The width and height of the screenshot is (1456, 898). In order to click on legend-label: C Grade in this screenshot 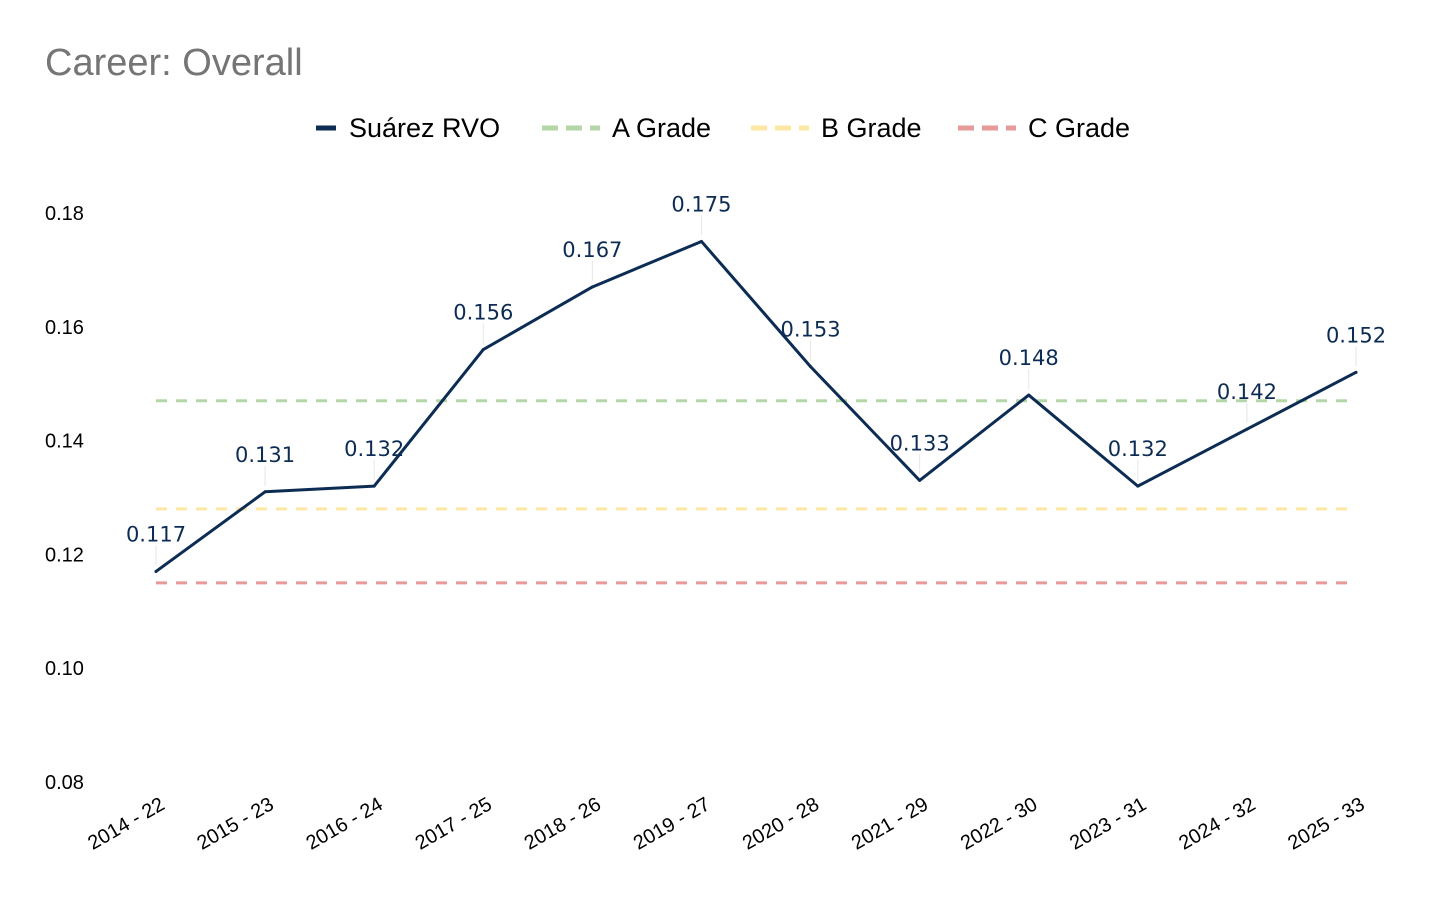, I will do `click(1079, 128)`.